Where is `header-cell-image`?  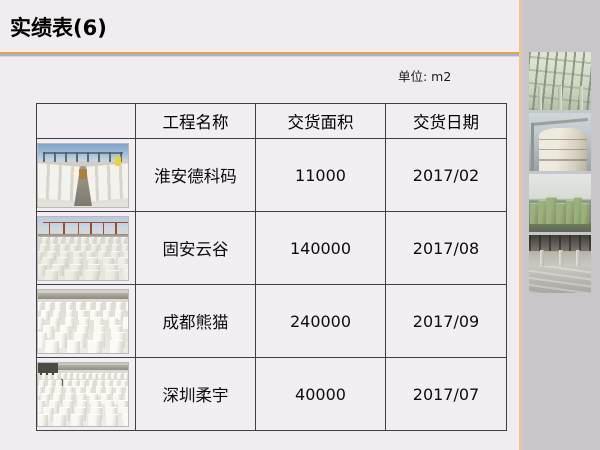
header-cell-image is located at coordinates (86, 121).